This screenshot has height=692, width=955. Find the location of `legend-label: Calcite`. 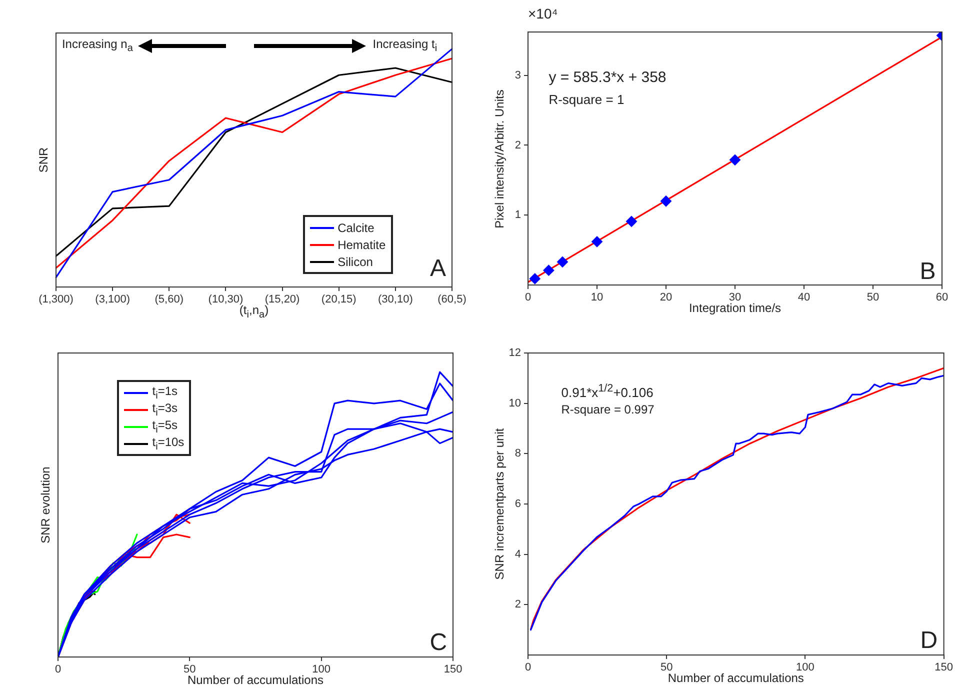

legend-label: Calcite is located at coordinates (356, 227).